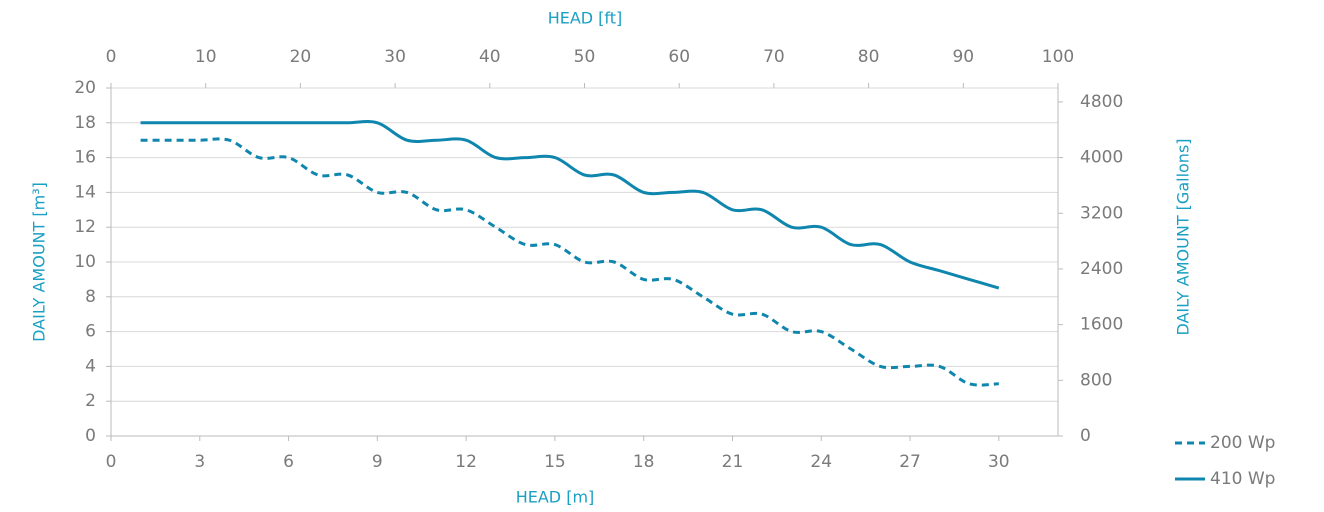 This screenshot has height=512, width=1324. What do you see at coordinates (39, 262) in the screenshot?
I see `y-axis-title: DAILY AMOUNT [m³]` at bounding box center [39, 262].